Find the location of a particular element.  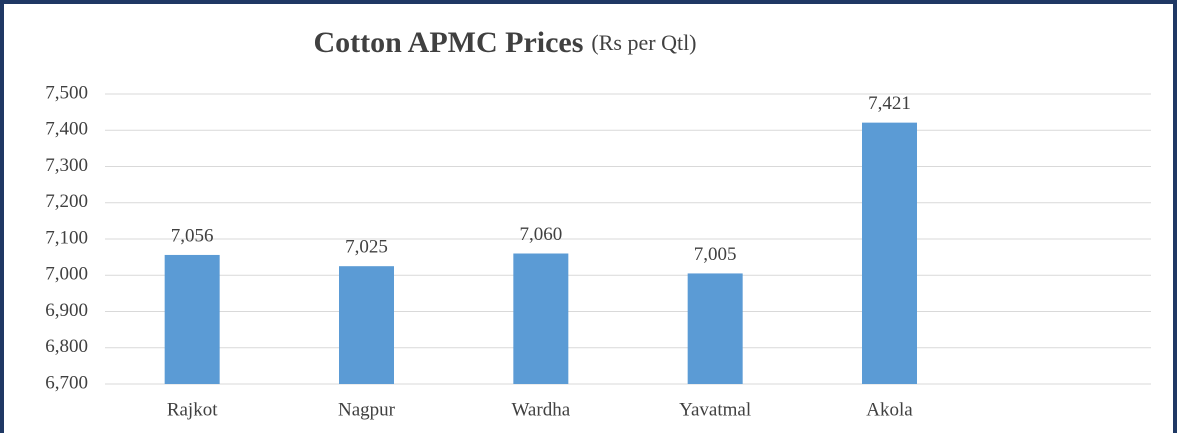

x-tick-label: Wardha is located at coordinates (541, 409).